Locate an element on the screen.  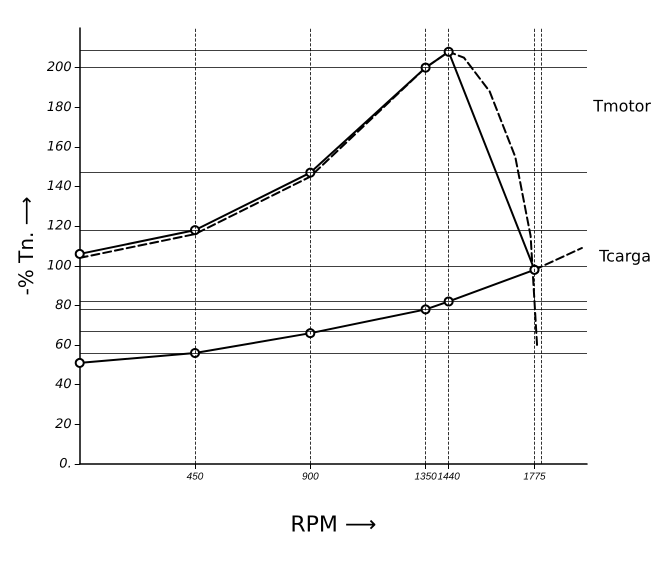
y-tick-label: 200 is located at coordinates (59, 68).